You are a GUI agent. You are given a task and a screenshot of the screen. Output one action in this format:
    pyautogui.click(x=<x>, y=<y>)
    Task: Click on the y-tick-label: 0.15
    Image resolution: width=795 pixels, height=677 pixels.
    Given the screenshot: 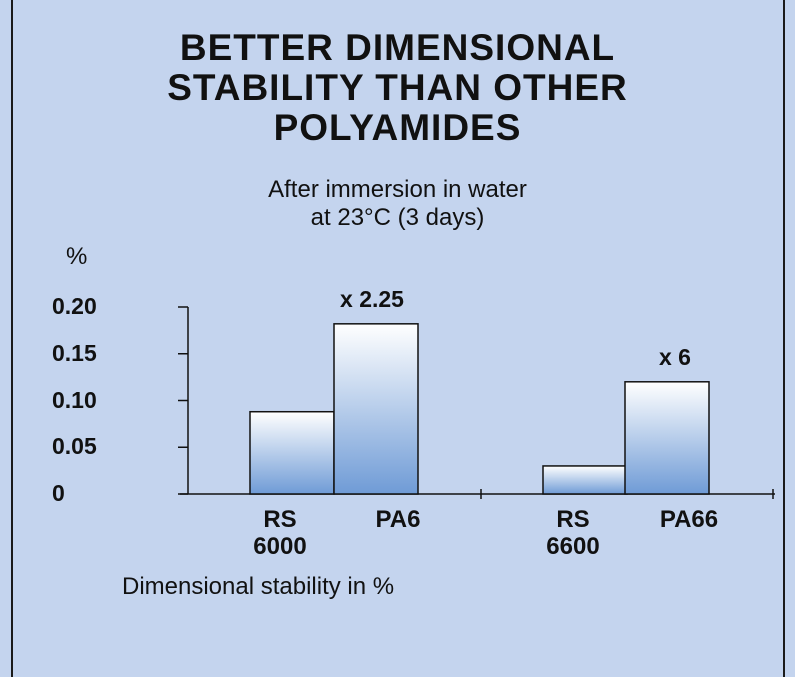 What is the action you would take?
    pyautogui.click(x=74, y=352)
    